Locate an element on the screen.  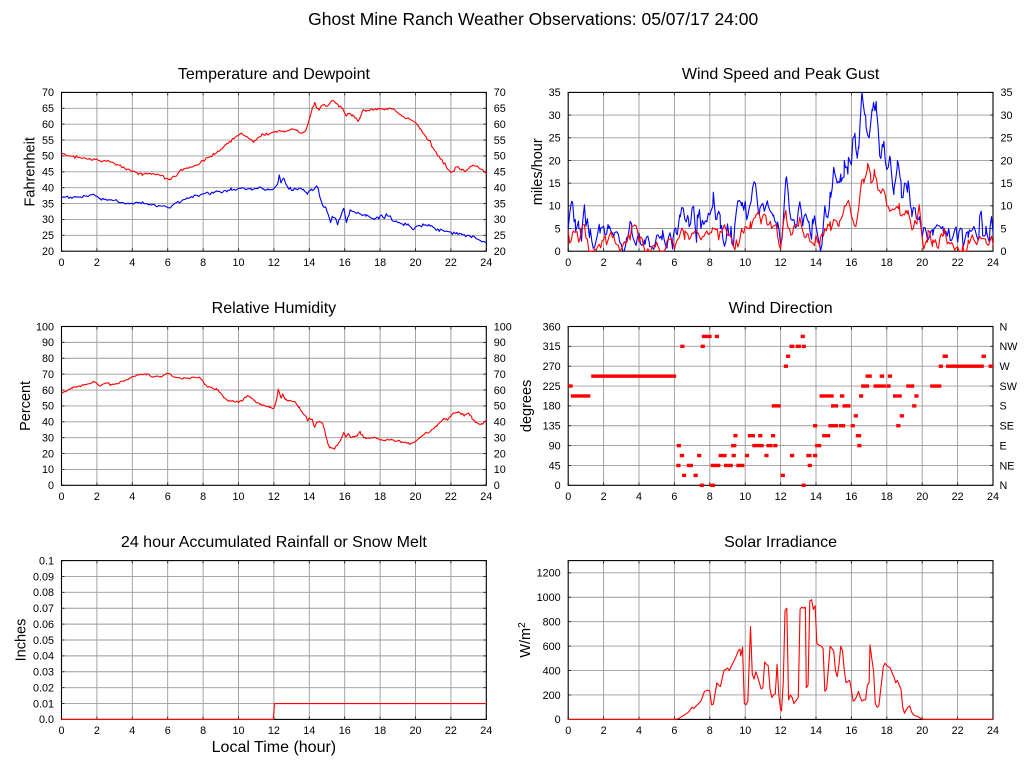
svg-text: W is located at coordinates (1005, 367).